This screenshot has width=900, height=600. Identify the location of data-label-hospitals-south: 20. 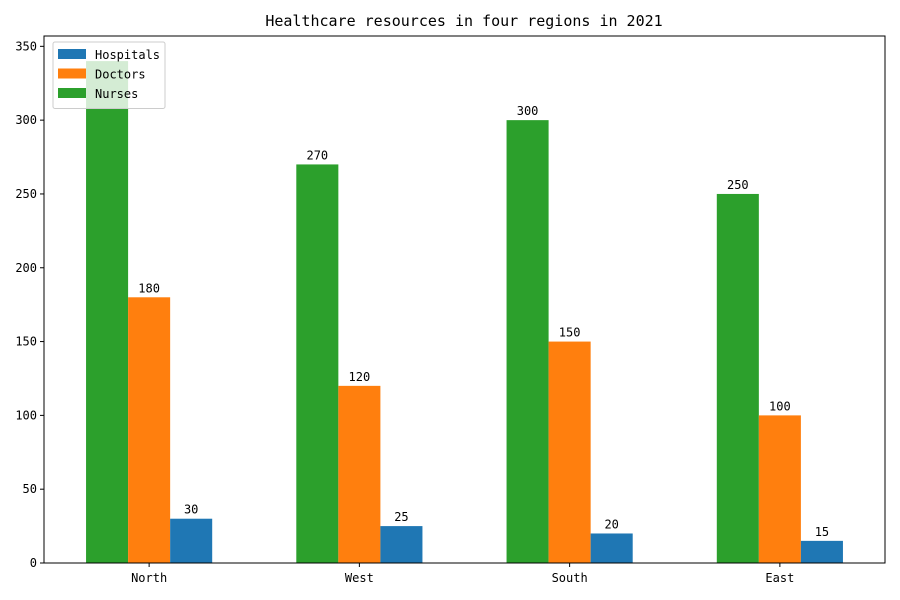
(611, 524).